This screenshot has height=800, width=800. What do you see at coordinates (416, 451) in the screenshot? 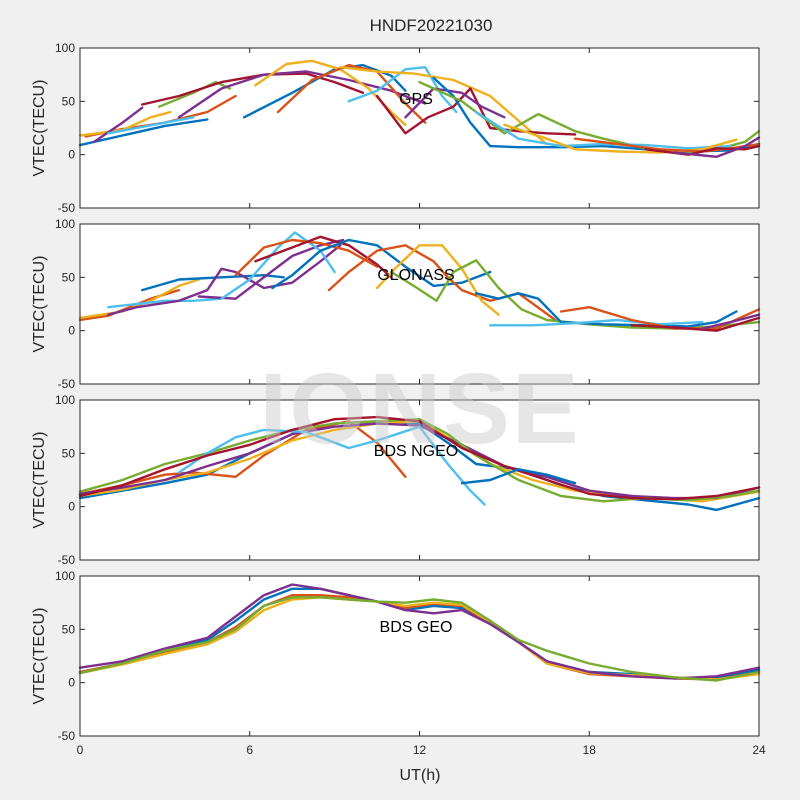
I see `panel-label: BDS NGEO` at bounding box center [416, 451].